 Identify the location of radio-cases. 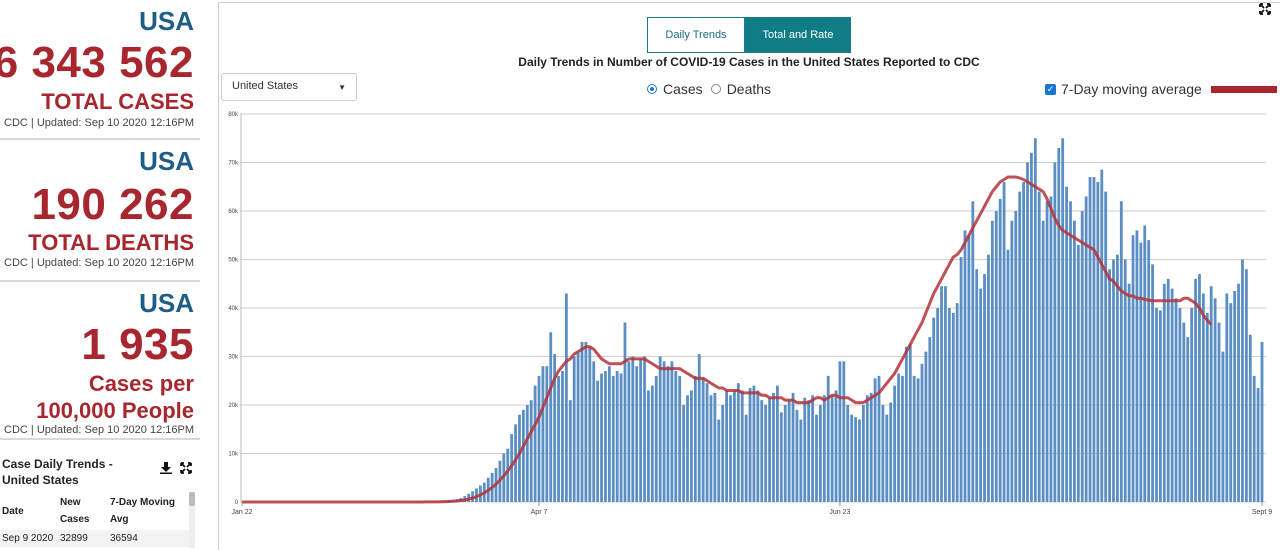
(652, 89).